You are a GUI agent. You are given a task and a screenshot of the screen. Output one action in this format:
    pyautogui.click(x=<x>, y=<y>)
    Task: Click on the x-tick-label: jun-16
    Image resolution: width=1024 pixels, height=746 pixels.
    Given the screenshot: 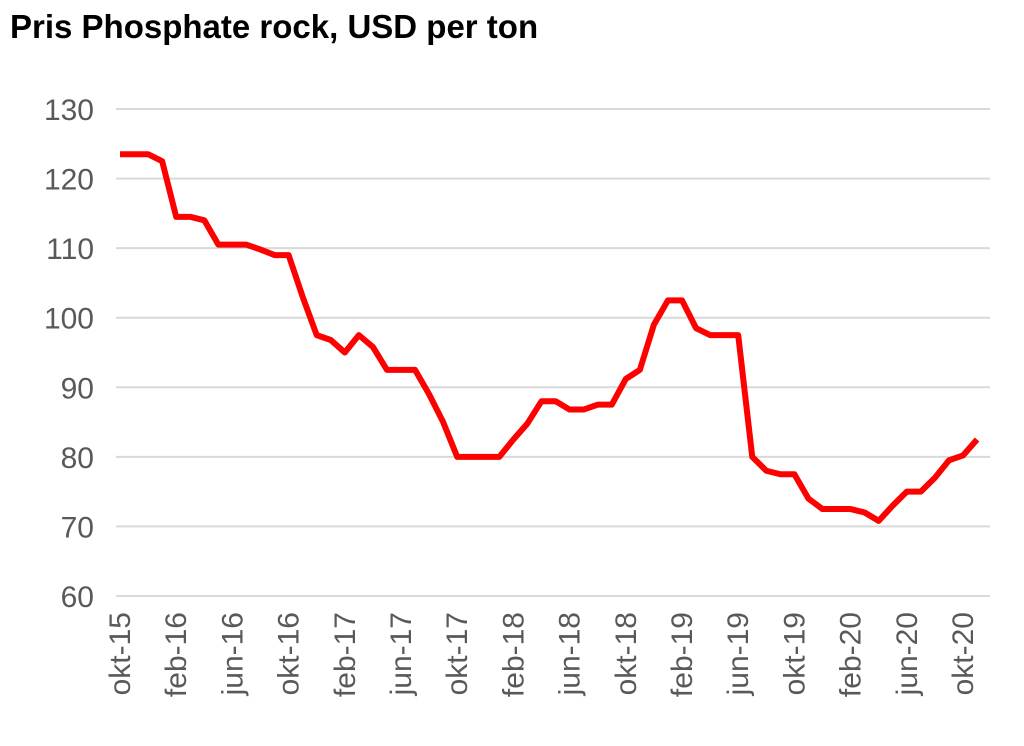 What is the action you would take?
    pyautogui.click(x=232, y=654)
    